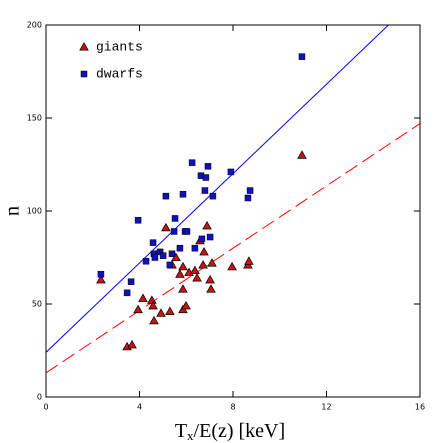 The height and width of the screenshot is (443, 443). Describe the element at coordinates (420, 407) in the screenshot. I see `x-tick-label: 16` at that location.